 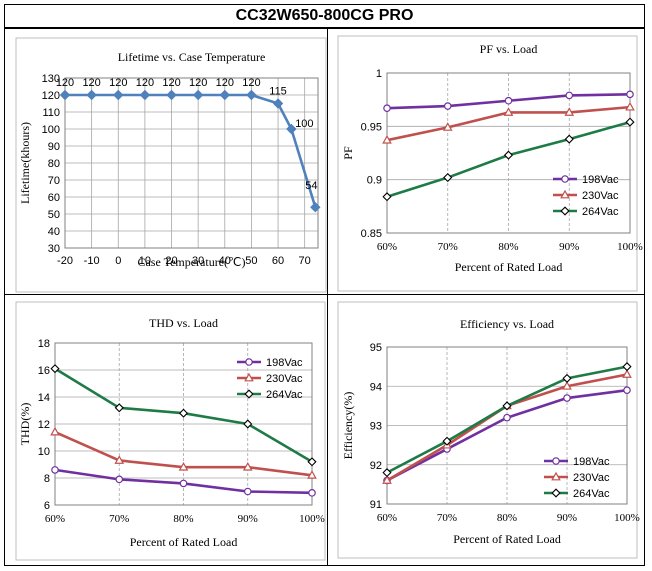 I want to click on x-tick-label: 0, so click(x=118, y=261).